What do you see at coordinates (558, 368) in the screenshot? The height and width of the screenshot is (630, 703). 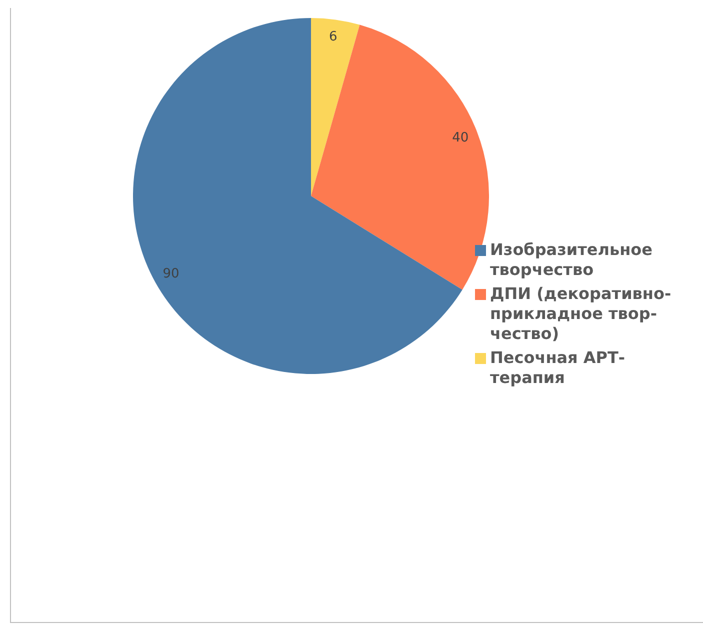 I see `legend-label: Песочная АРТ-терапия` at bounding box center [558, 368].